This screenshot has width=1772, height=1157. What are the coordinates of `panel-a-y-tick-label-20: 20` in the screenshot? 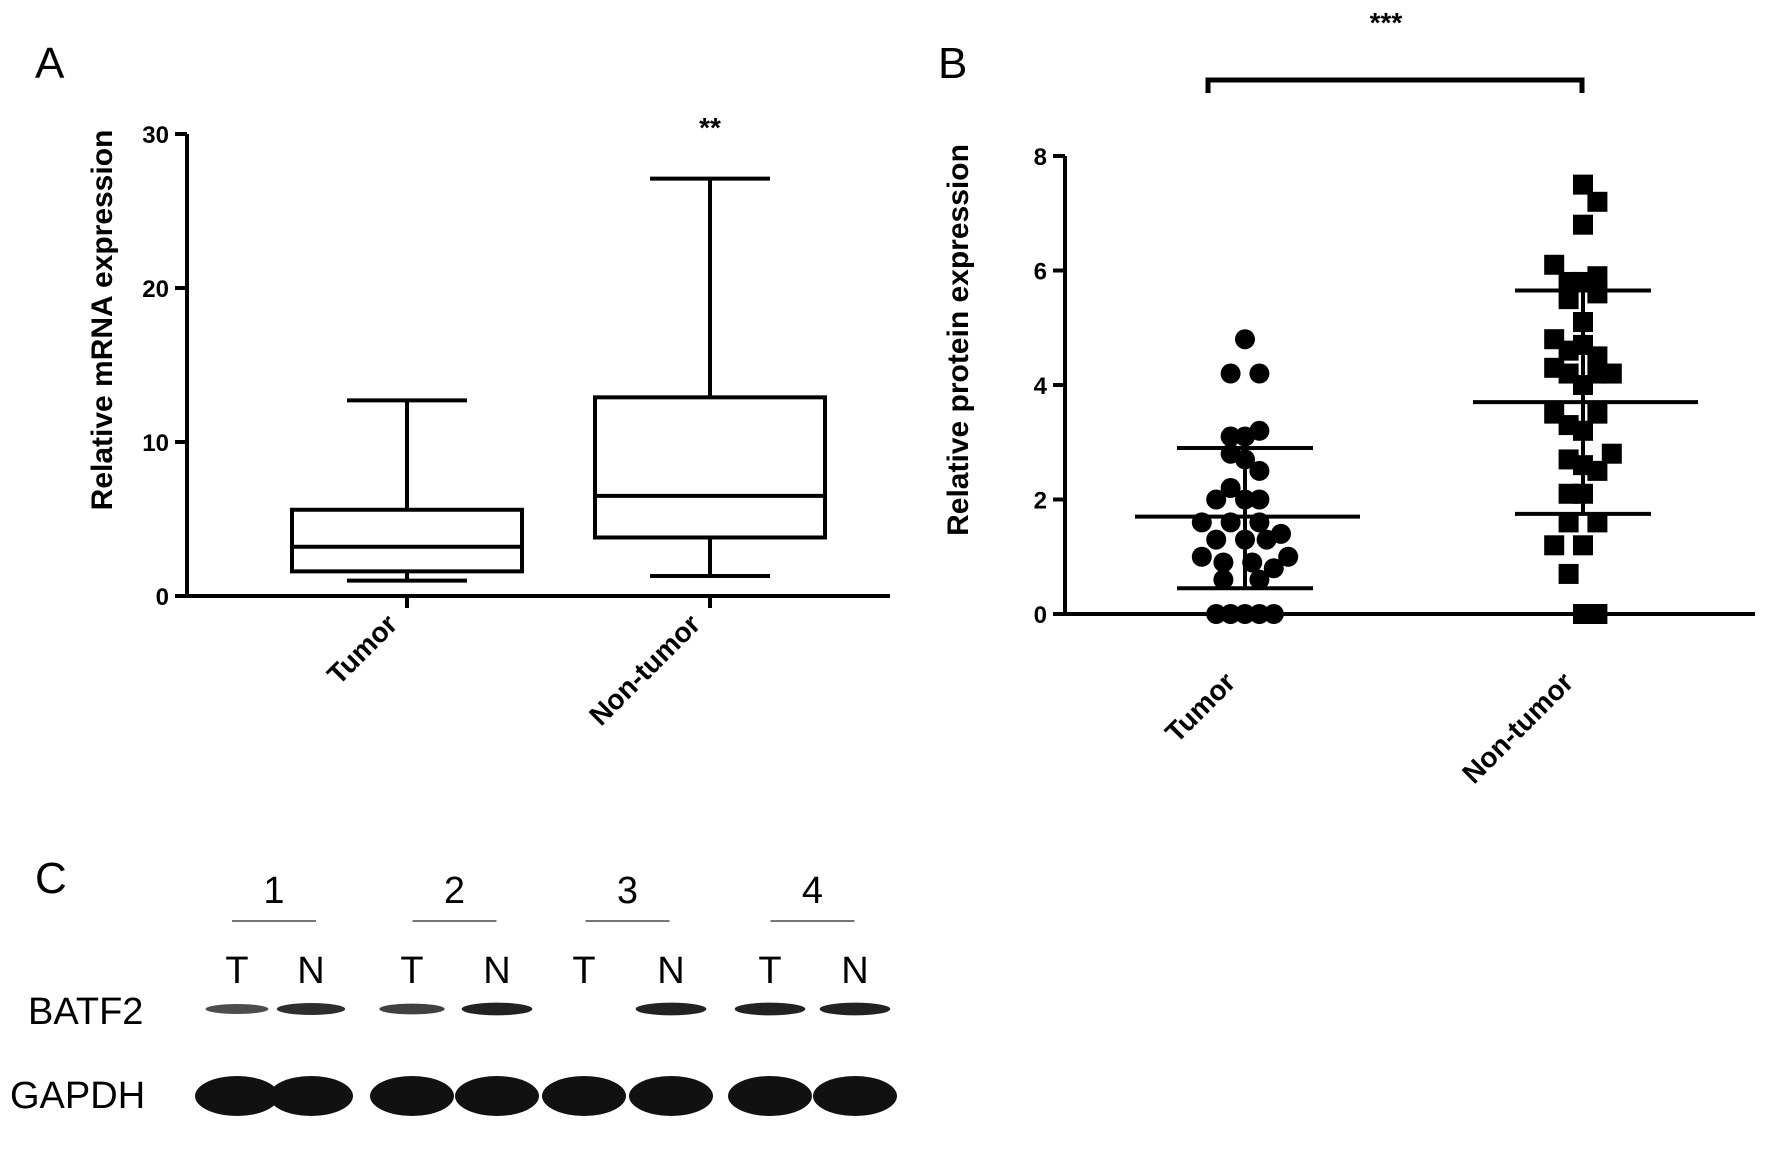 It's located at (155, 289).